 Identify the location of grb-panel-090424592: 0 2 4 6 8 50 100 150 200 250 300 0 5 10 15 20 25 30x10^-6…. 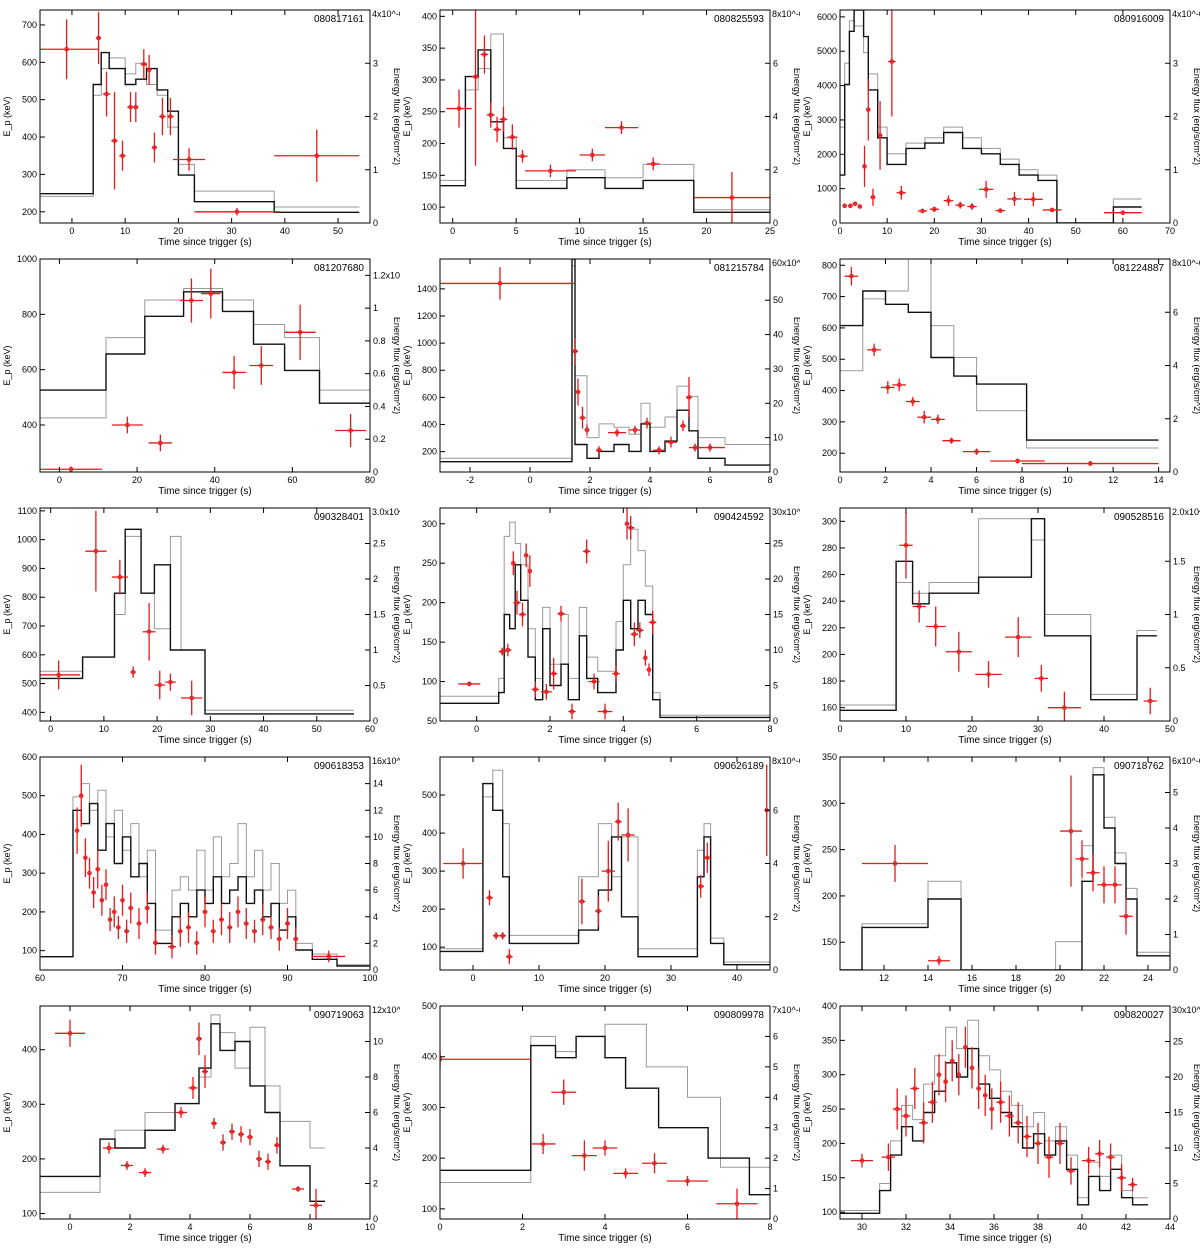
(604, 625).